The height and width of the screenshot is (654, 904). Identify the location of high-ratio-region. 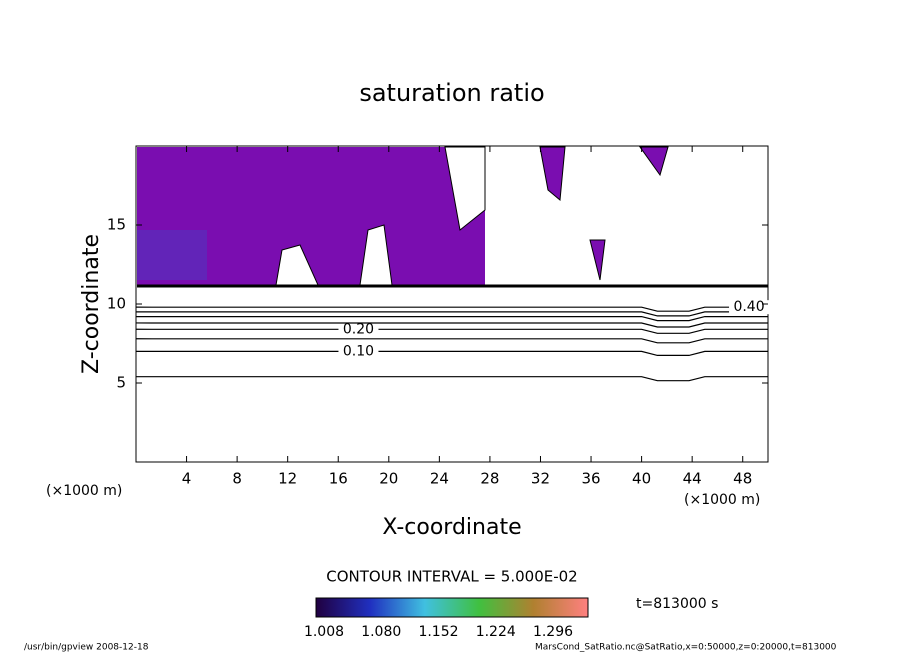
(172, 255).